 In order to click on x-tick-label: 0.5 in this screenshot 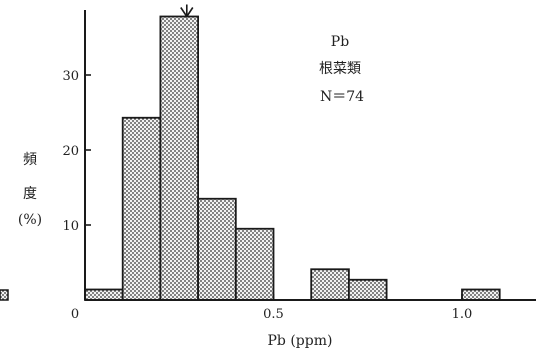, I will do `click(273, 314)`.